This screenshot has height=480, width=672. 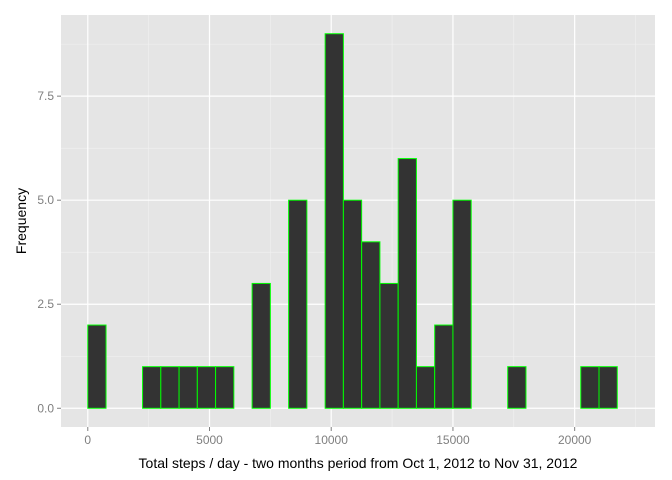 I want to click on y-tick-label: 7.5, so click(x=45, y=96).